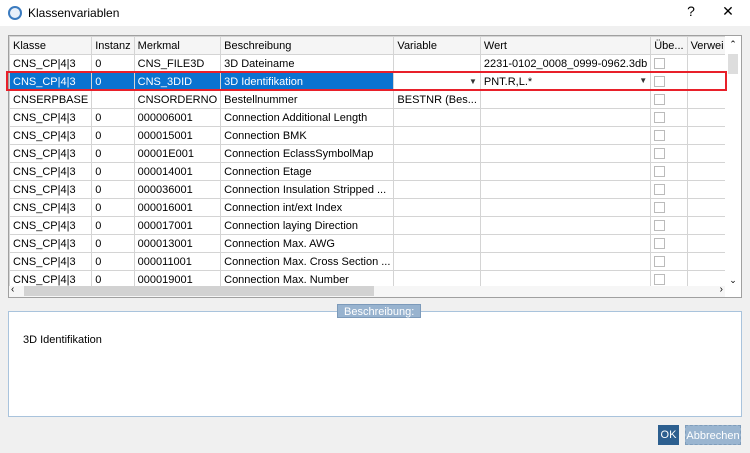 The image size is (750, 453). I want to click on column-header: Beschreibung, so click(307, 45).